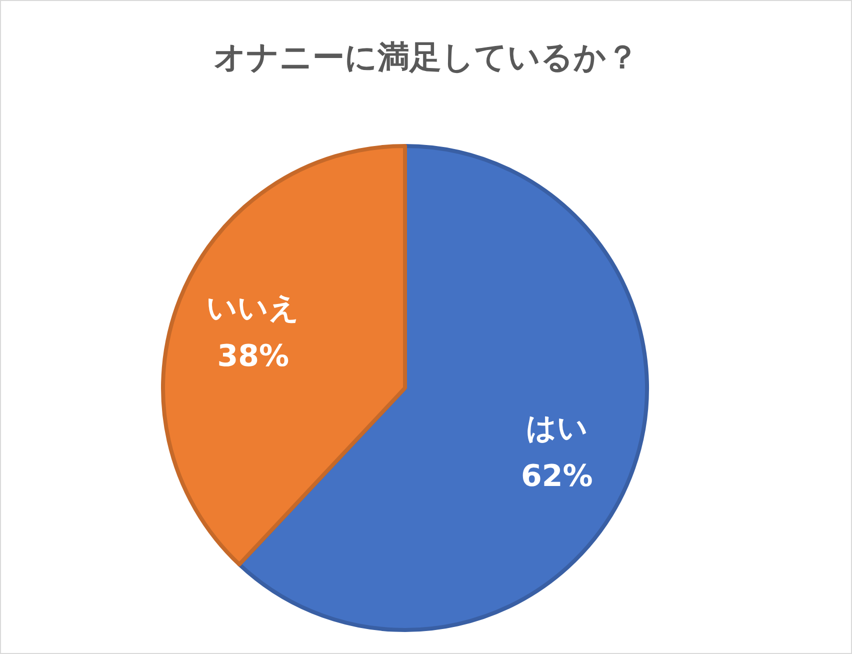  I want to click on data-label: 38%, so click(253, 356).